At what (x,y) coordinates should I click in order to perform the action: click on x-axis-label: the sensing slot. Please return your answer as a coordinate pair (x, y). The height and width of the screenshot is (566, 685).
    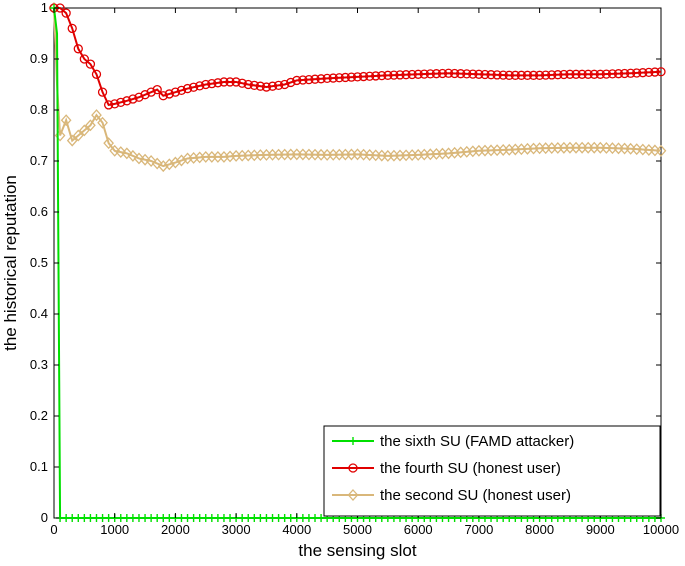
    Looking at the image, I should click on (357, 550).